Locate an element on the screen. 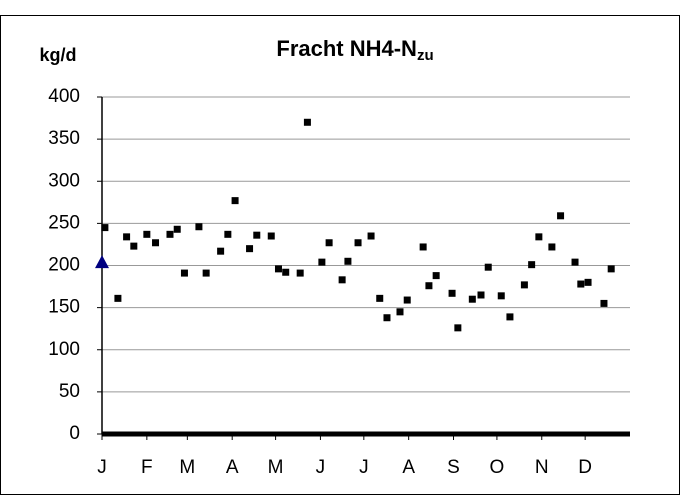 This screenshot has width=681, height=496. x-tick-label: O is located at coordinates (497, 467).